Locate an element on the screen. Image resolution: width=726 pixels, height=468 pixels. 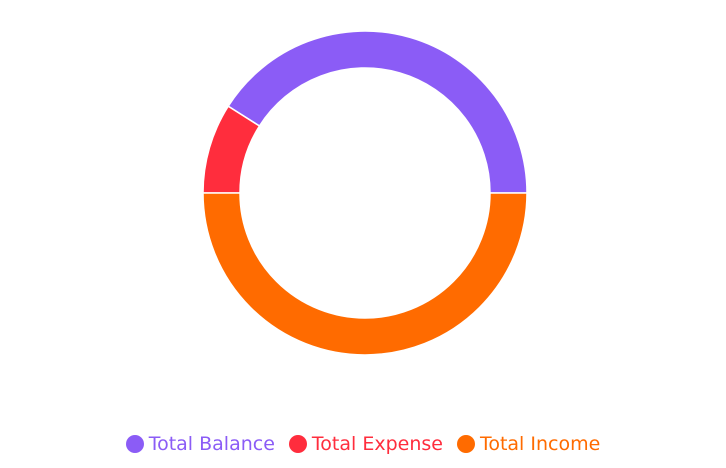
legend-item-total-income: Total Income is located at coordinates (528, 444).